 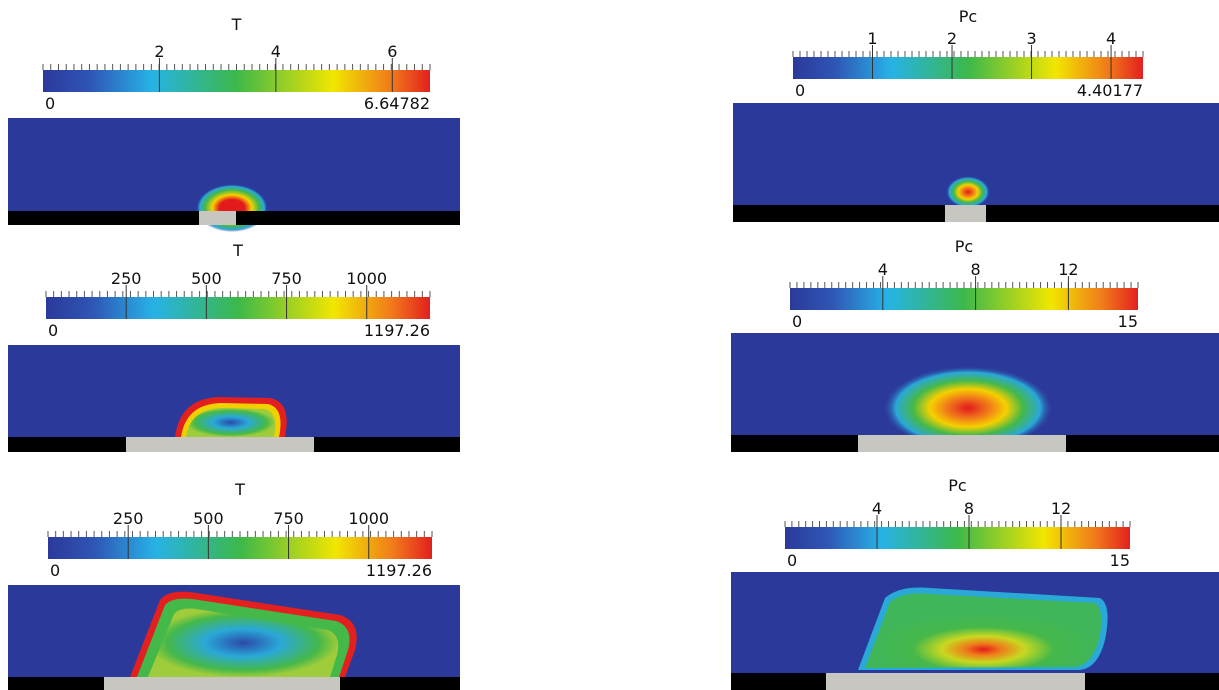 What do you see at coordinates (872, 38) in the screenshot?
I see `tick-label: 1` at bounding box center [872, 38].